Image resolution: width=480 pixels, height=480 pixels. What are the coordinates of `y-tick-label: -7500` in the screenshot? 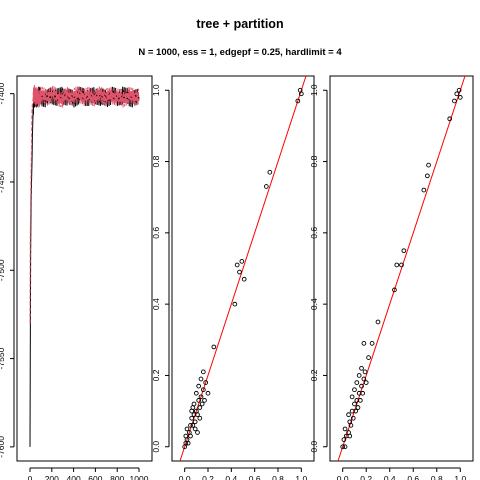 It's located at (3, 270).